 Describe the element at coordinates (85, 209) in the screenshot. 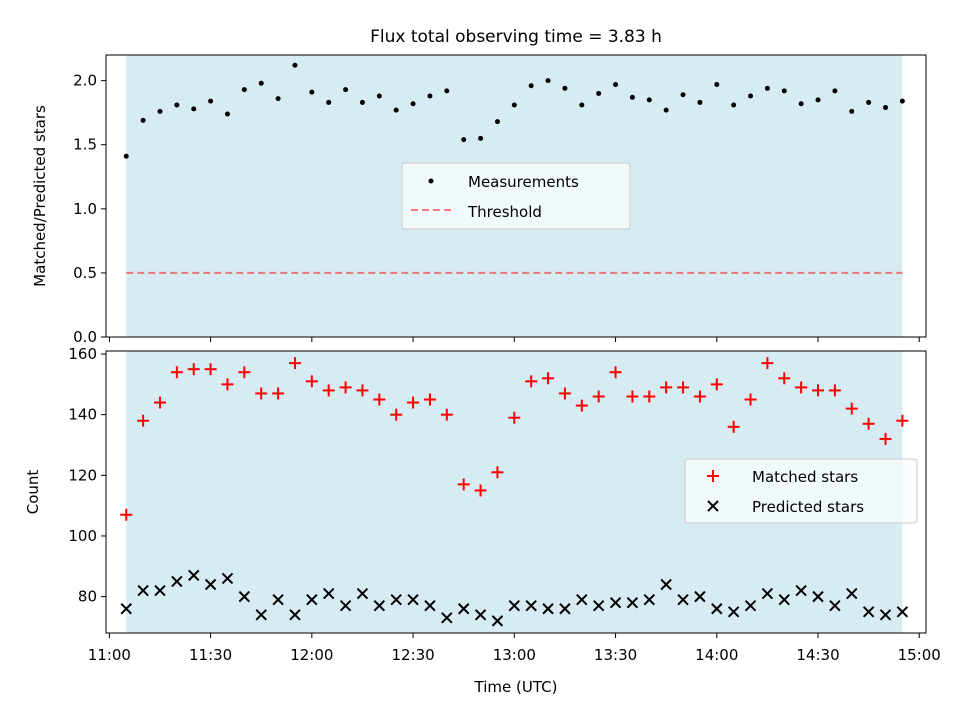

I see `y-tick-label: 1.0` at that location.